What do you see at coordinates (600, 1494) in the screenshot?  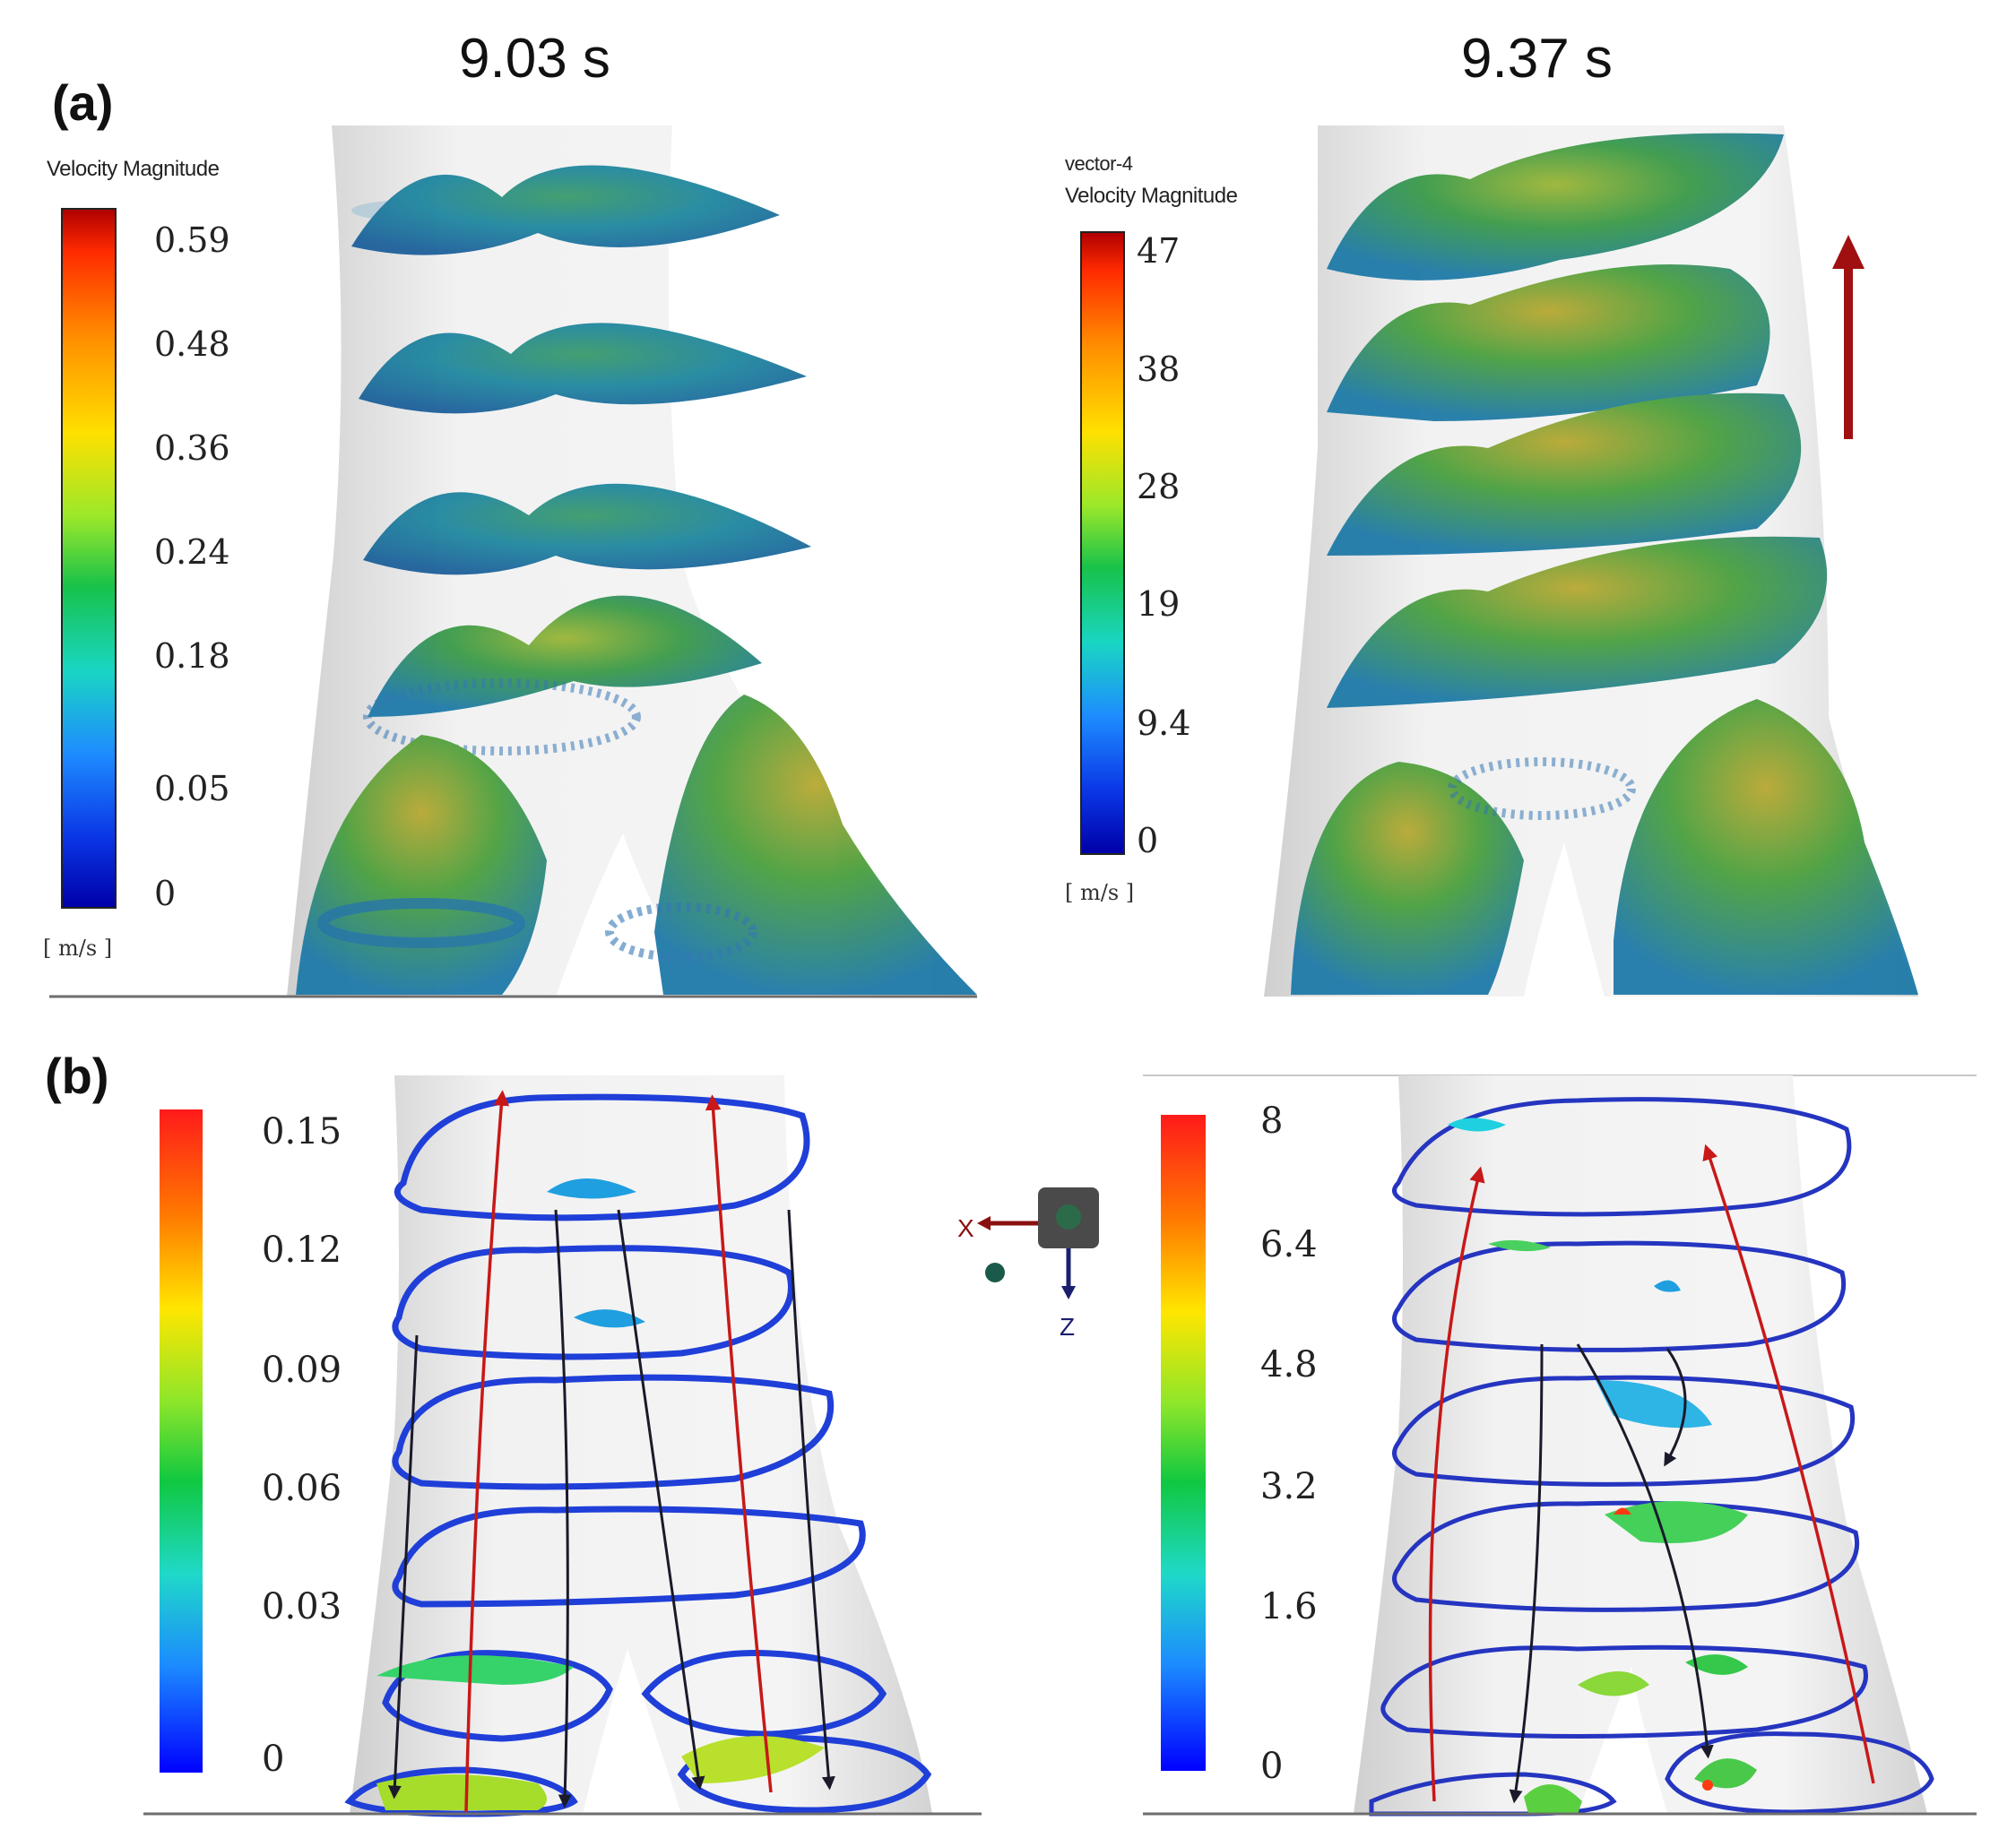 I see `vortex-hotspots-b-left` at bounding box center [600, 1494].